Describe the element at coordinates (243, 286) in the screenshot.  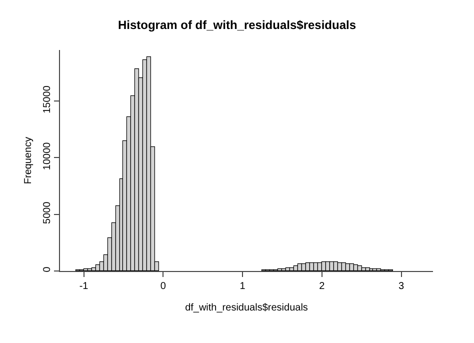
I see `x-tick-label: 1` at that location.